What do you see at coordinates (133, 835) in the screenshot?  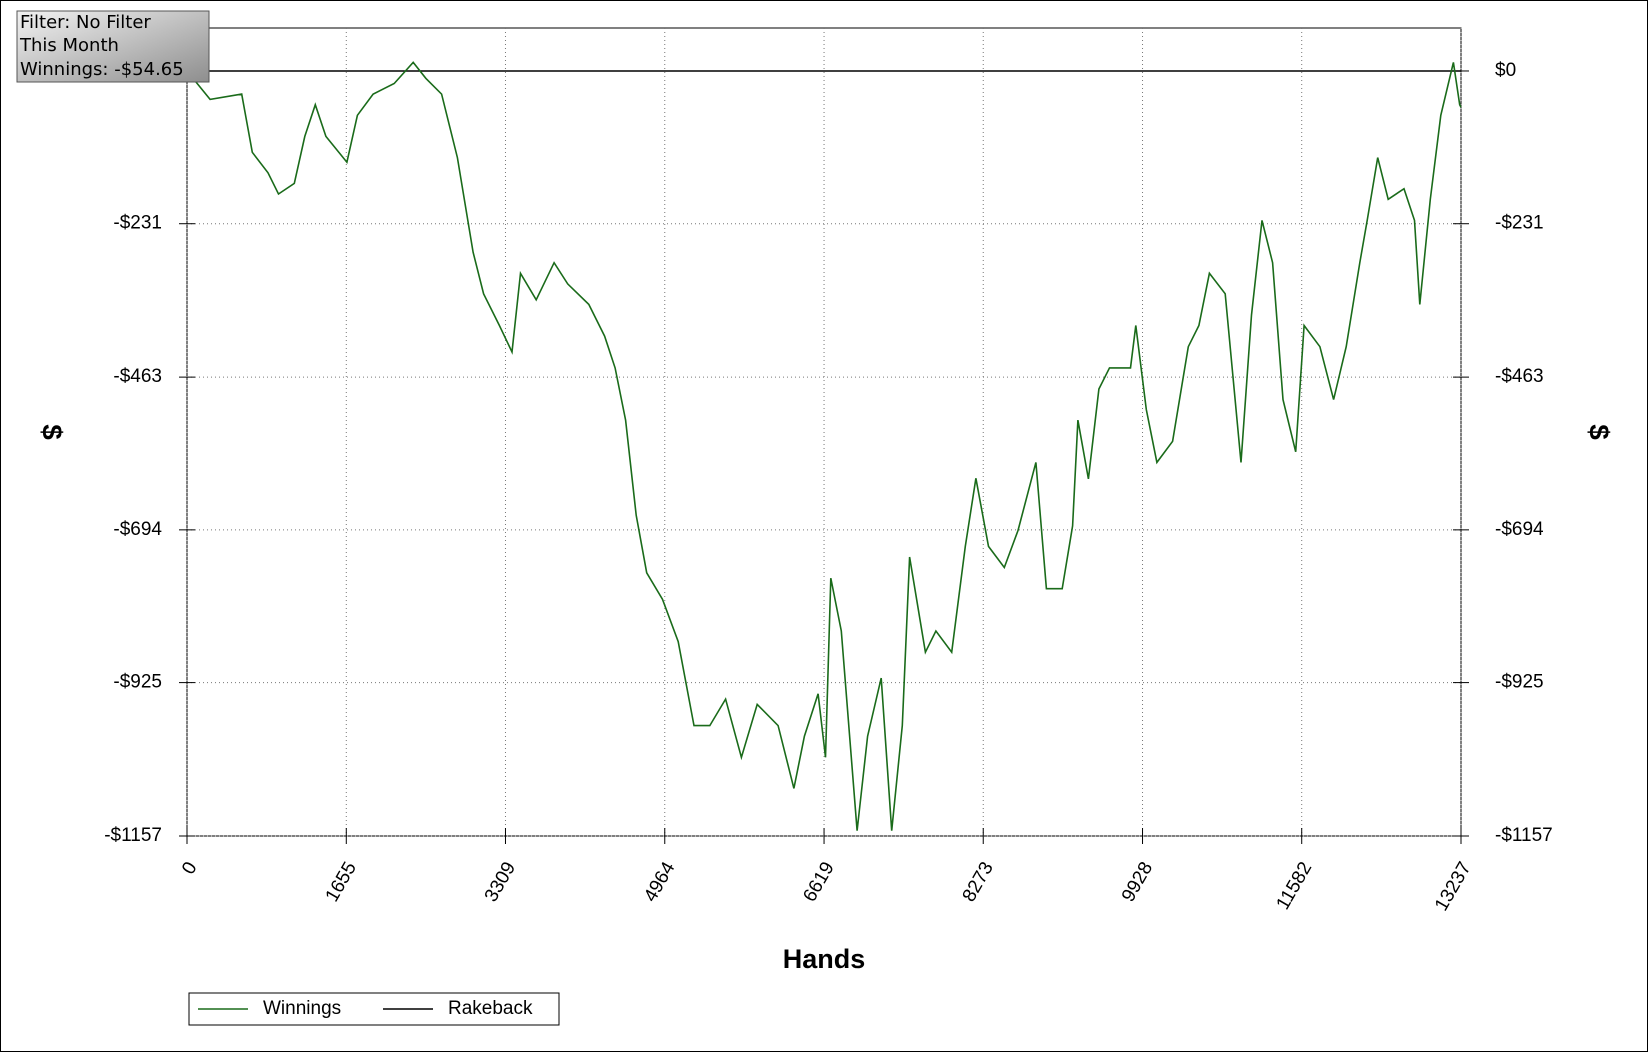 I see `y-tick-label: -$1157` at bounding box center [133, 835].